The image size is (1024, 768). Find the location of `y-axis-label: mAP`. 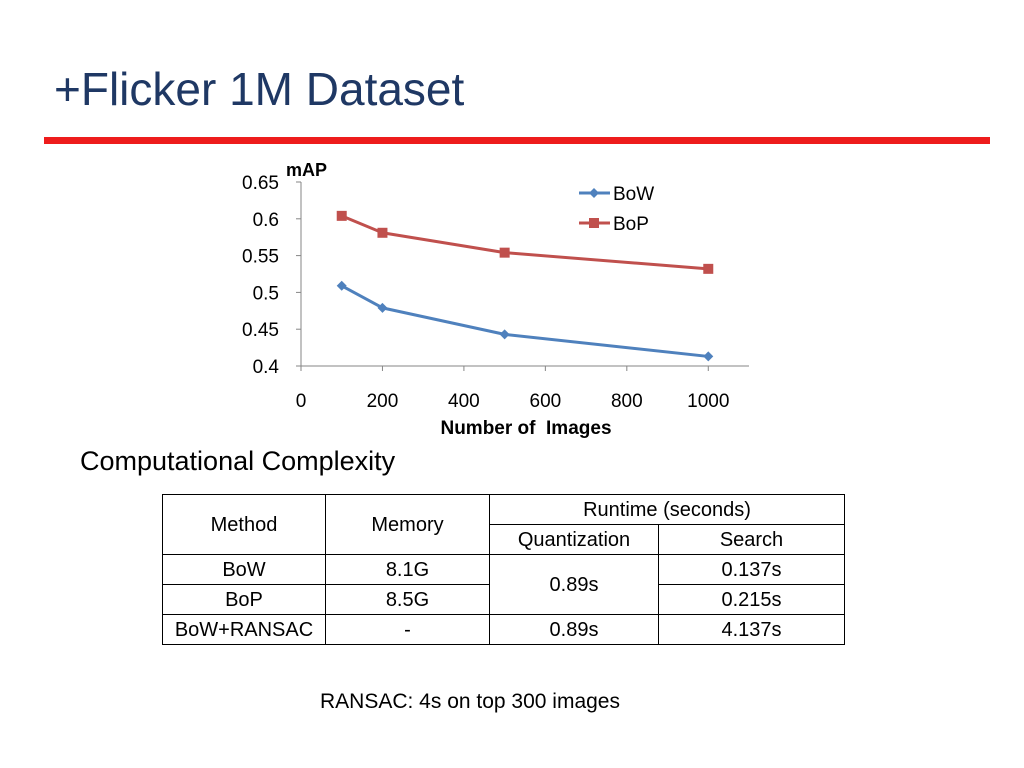

y-axis-label: mAP is located at coordinates (306, 170).